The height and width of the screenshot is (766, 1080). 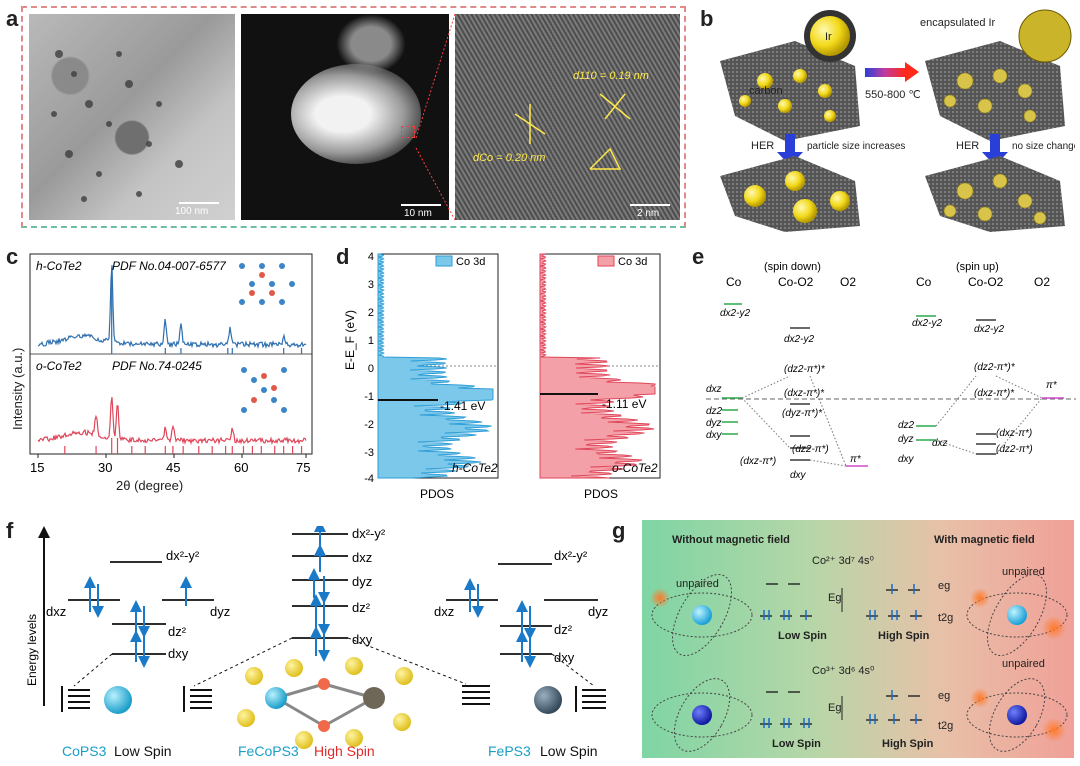 What do you see at coordinates (84, 751) in the screenshot?
I see `f-left-name: CoPS3` at bounding box center [84, 751].